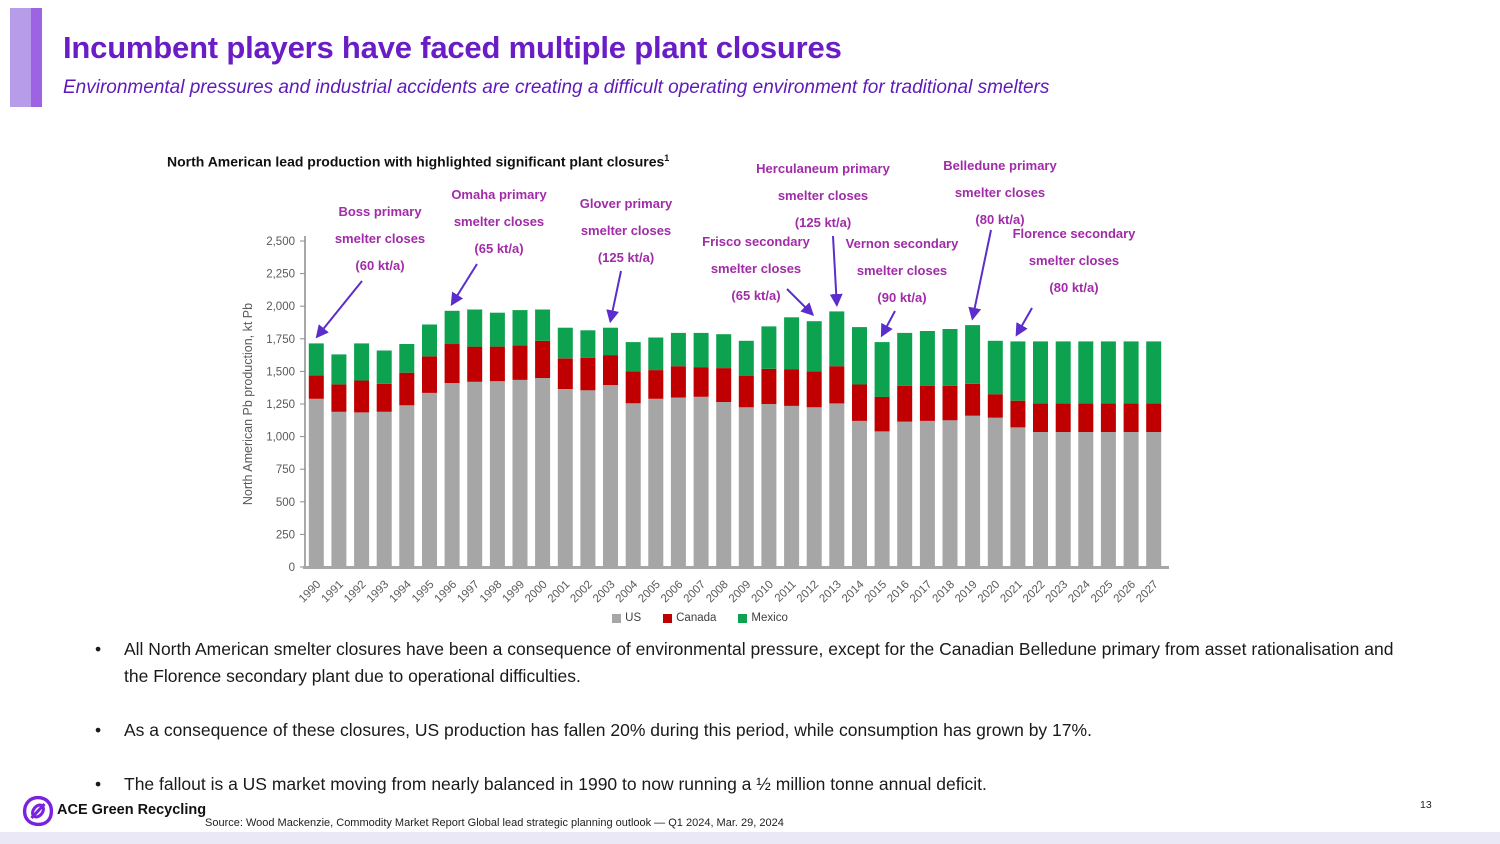 The width and height of the screenshot is (1500, 844). What do you see at coordinates (285, 535) in the screenshot?
I see `y-tick-label: 250` at bounding box center [285, 535].